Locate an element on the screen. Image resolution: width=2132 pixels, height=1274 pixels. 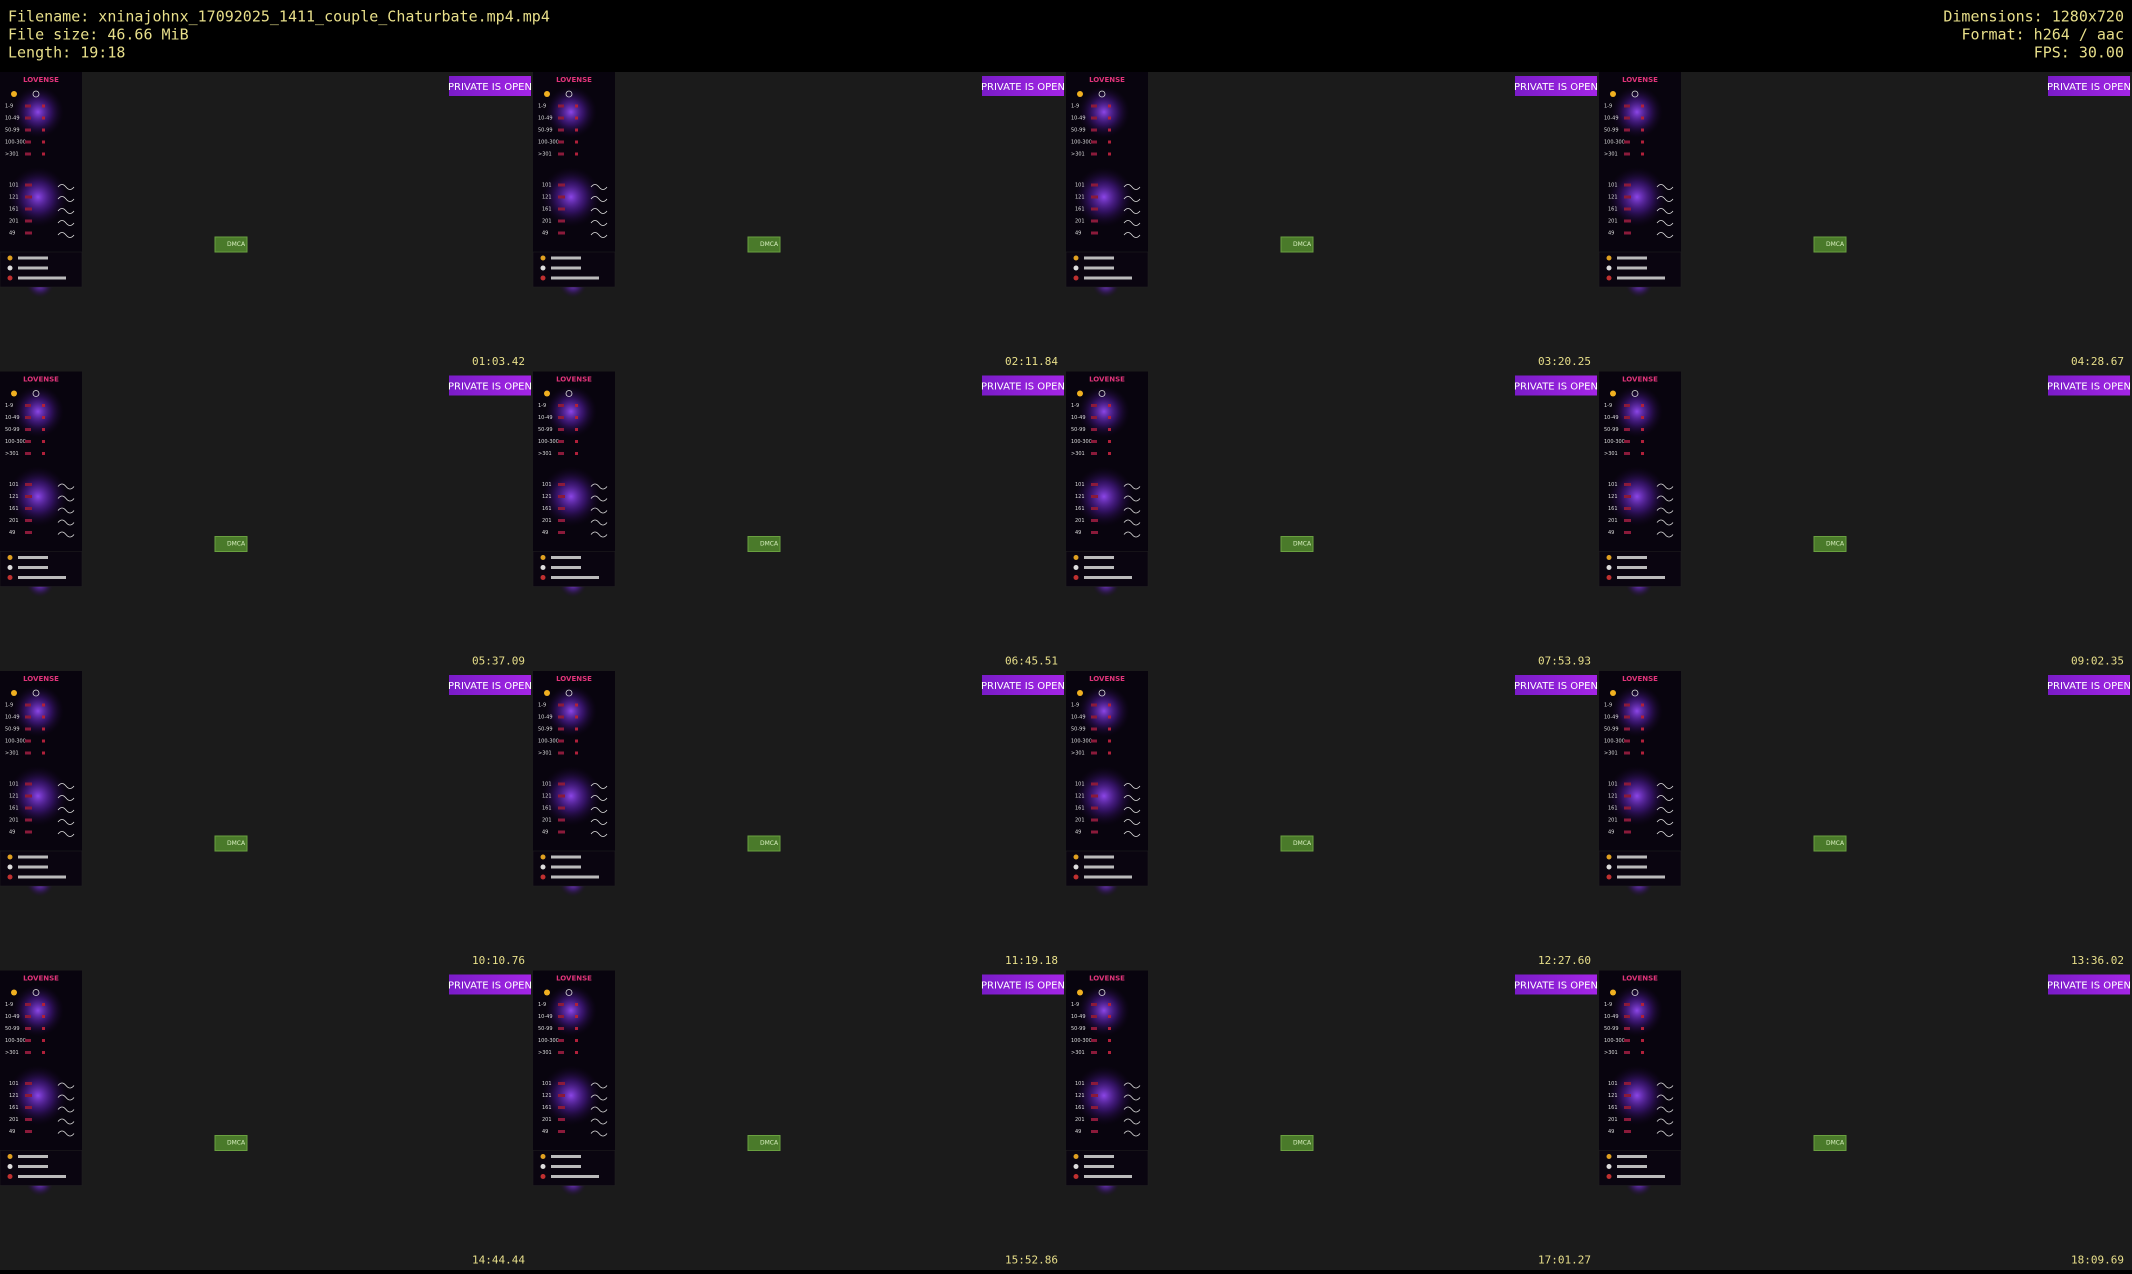
level-label: >301 is located at coordinates (1611, 754).